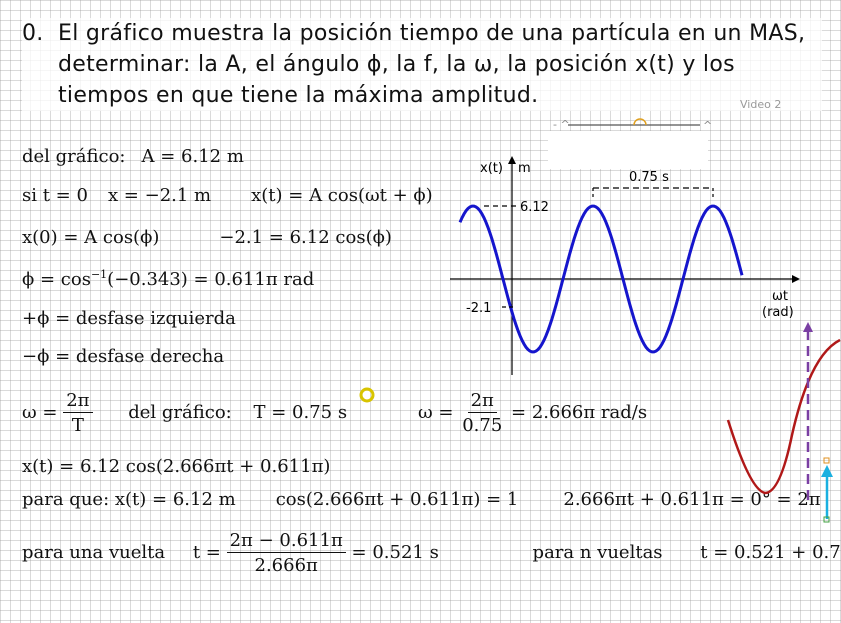 Image resolution: width=841 pixels, height=623 pixels. What do you see at coordinates (783, 416) in the screenshot?
I see `red-curve` at bounding box center [783, 416].